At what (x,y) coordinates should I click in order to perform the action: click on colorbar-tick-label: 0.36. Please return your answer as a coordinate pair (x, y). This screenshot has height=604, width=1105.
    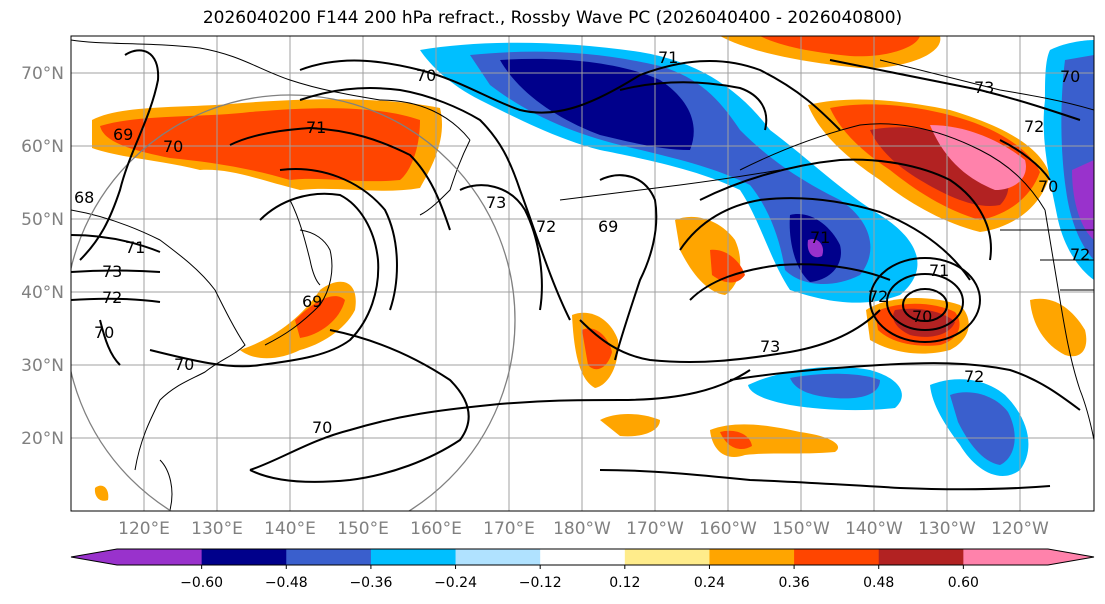
    Looking at the image, I should click on (794, 583).